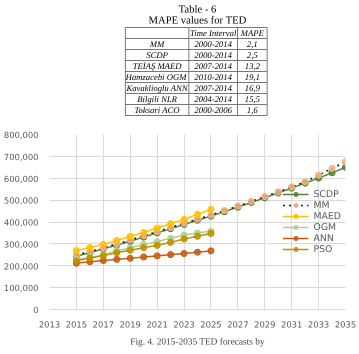 Image resolution: width=359 pixels, height=354 pixels. Describe the element at coordinates (327, 216) in the screenshot. I see `legend-label: MAED` at that location.